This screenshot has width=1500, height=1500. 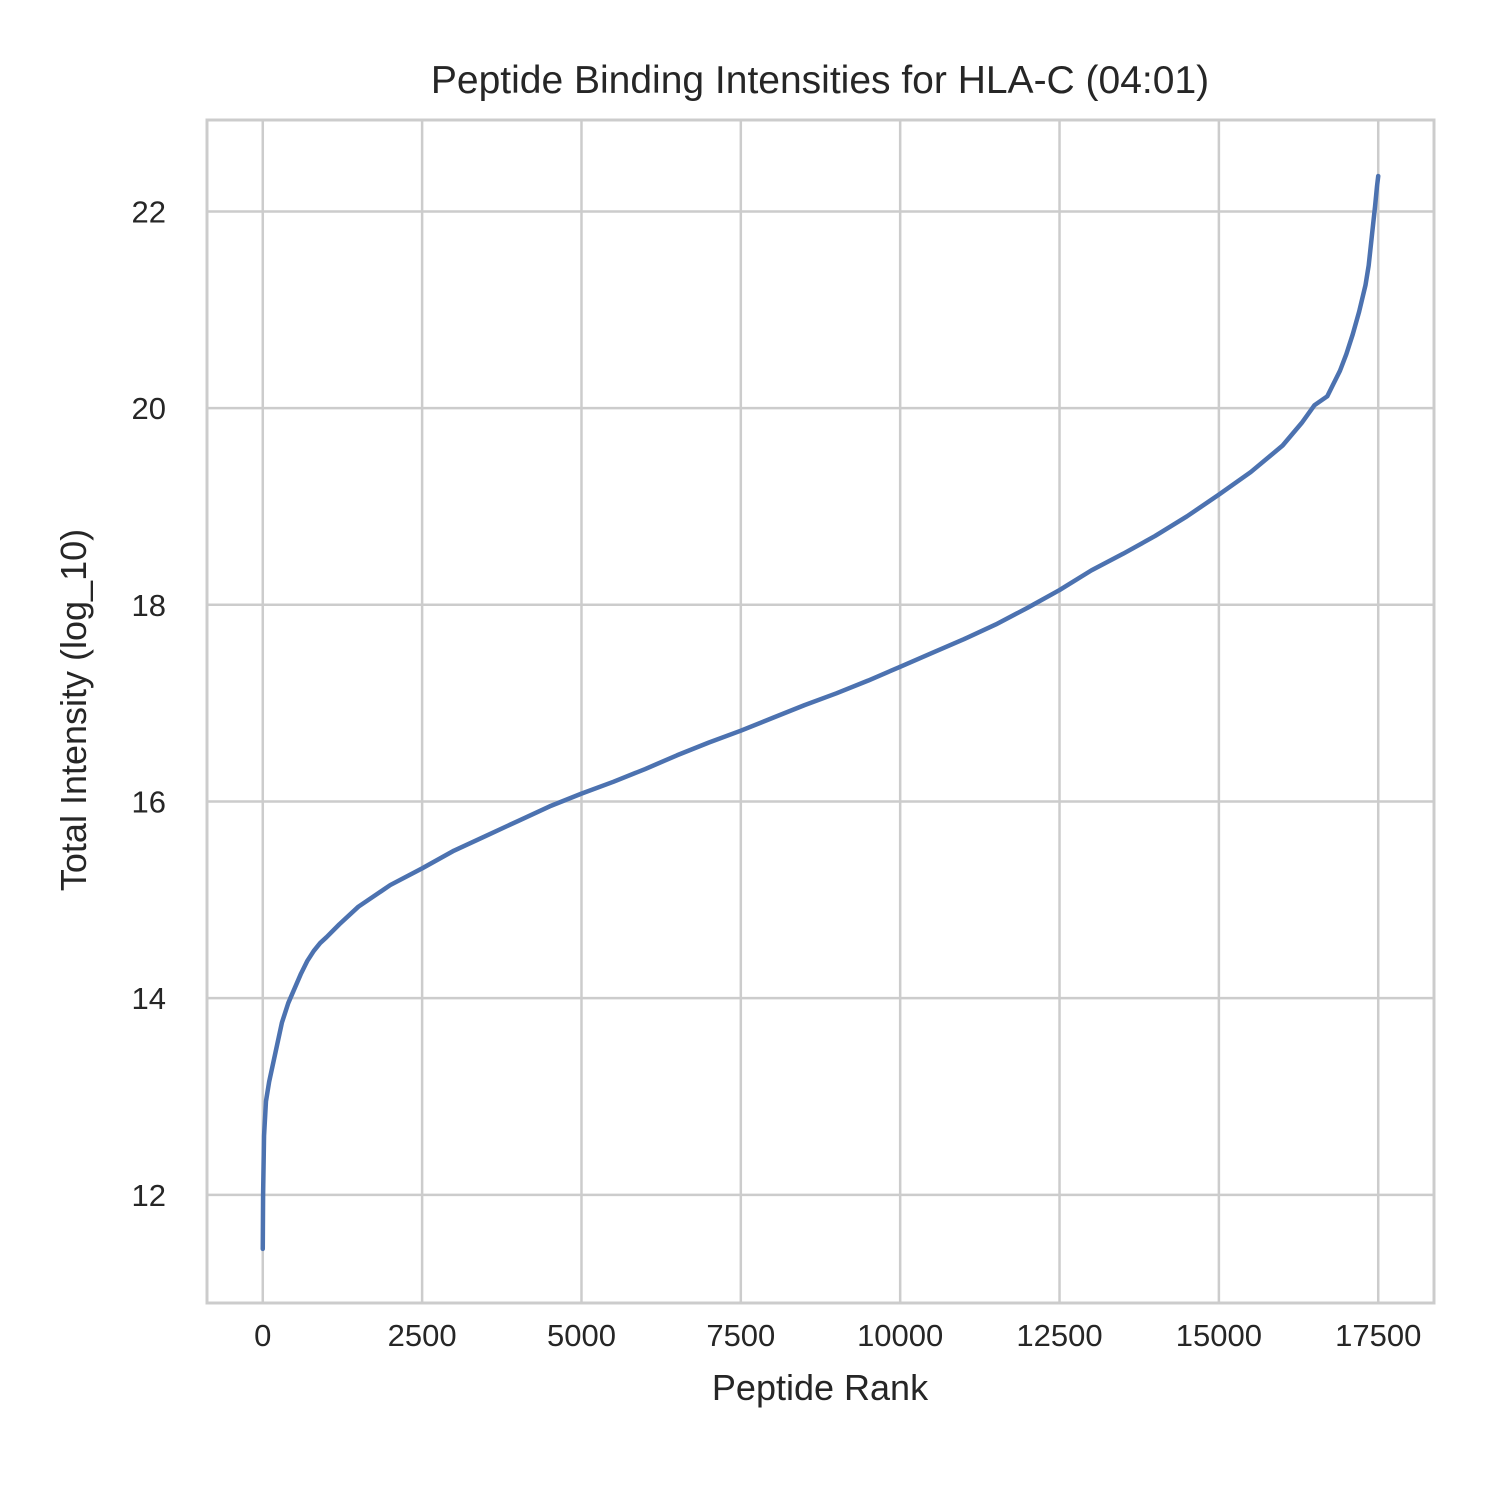 What do you see at coordinates (149, 998) in the screenshot?
I see `y-tick-label: 14` at bounding box center [149, 998].